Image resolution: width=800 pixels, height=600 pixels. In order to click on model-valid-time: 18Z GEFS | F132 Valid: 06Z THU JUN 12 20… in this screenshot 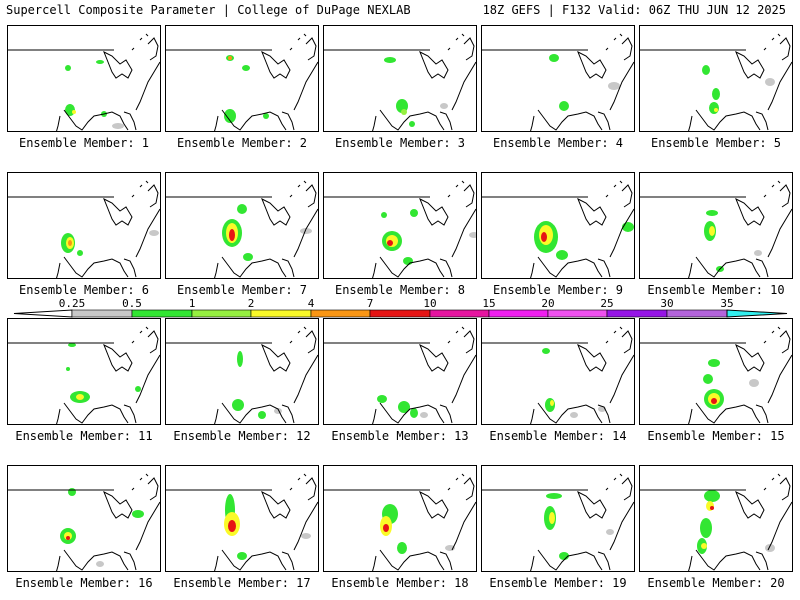, I will do `click(634, 10)`.